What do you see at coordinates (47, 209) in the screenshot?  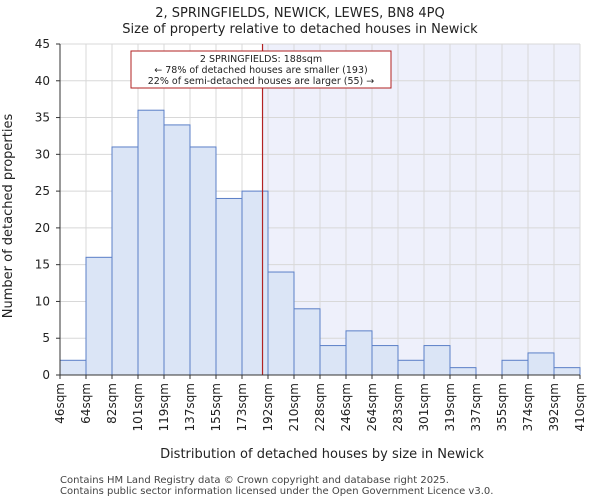 I see `y-tick-labels: 0 5 10 15 20 25 30 35 40 45` at bounding box center [47, 209].